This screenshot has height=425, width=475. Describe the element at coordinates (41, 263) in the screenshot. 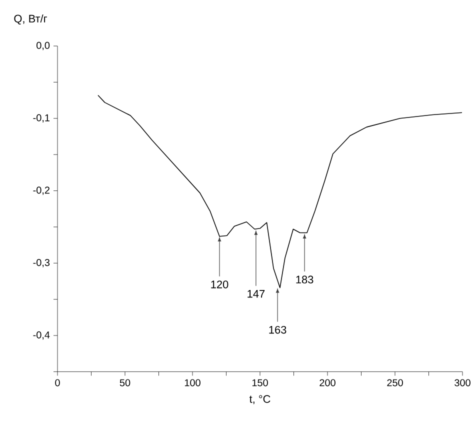

I see `y-tick-label: -0,3` at that location.